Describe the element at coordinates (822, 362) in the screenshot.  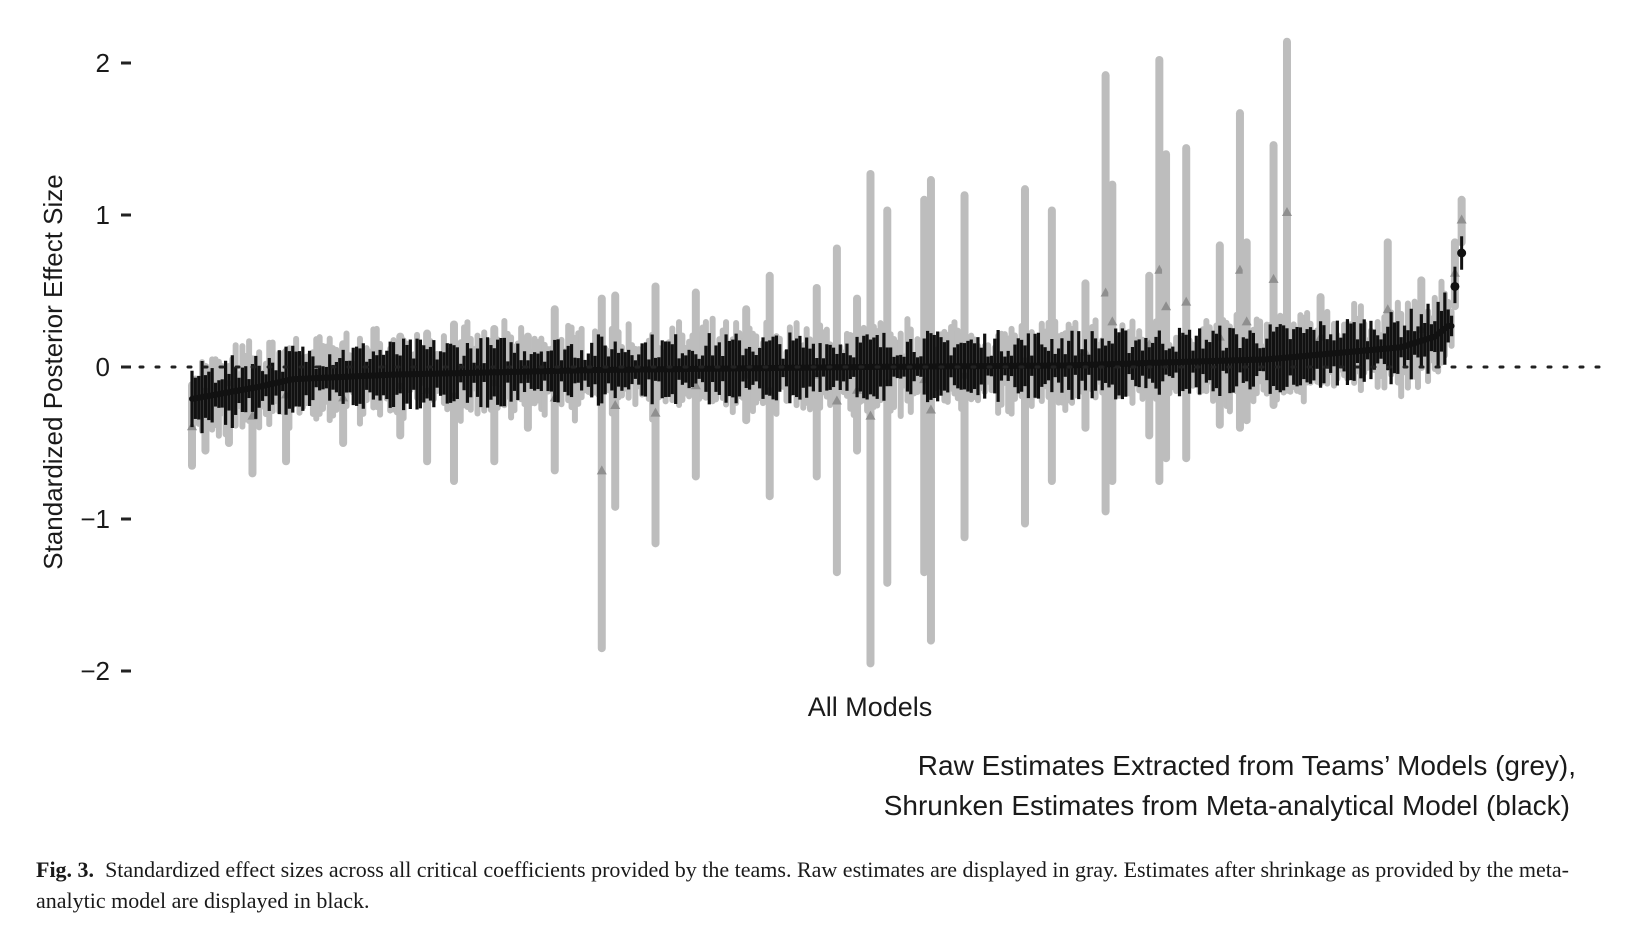
I see `shrunken-estimate-curve` at that location.